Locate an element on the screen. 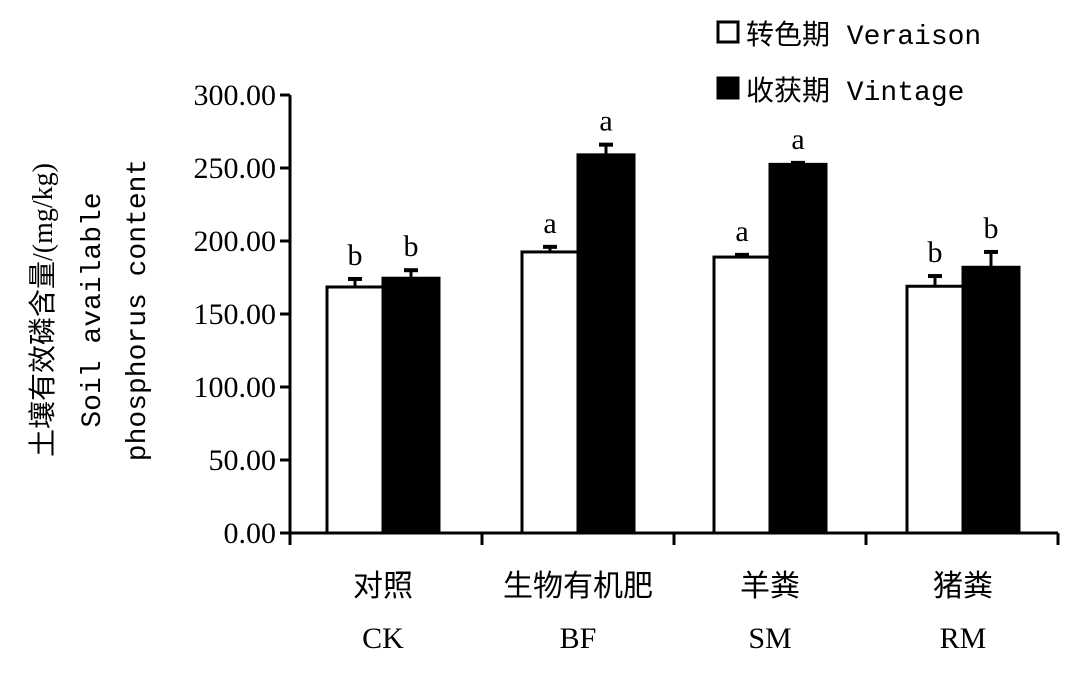  y-label-line-en2: phosphorus content is located at coordinates (138, 310).